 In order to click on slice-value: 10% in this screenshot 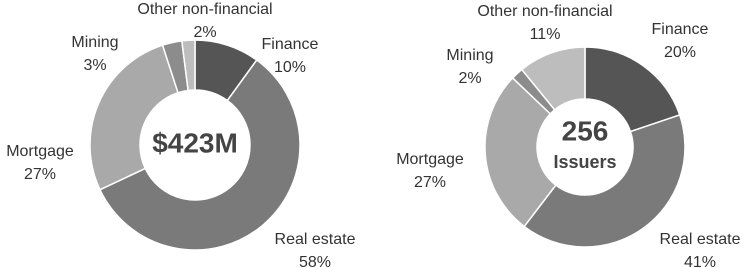, I will do `click(290, 67)`.